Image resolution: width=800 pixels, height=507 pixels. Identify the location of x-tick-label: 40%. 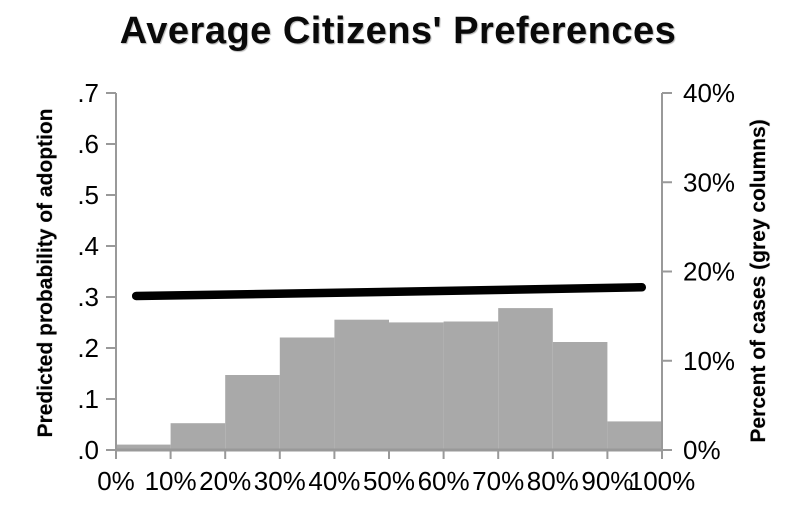
(334, 481).